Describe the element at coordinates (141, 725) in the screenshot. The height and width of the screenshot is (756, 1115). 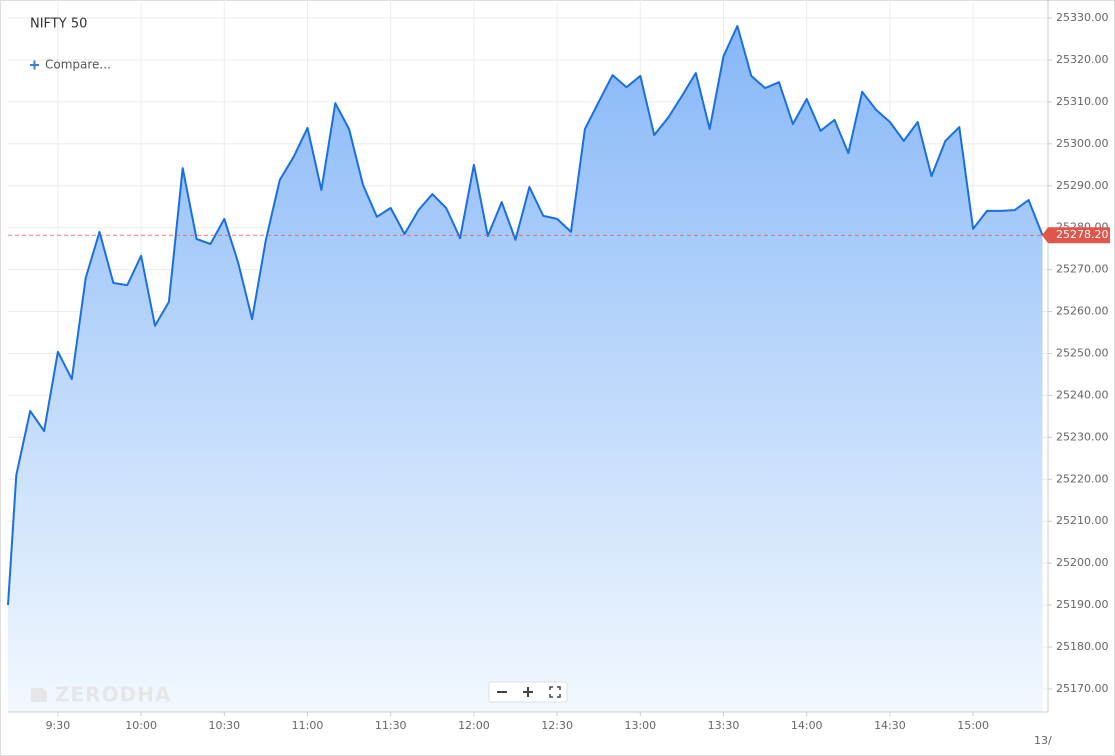
I see `x-tick-label: 10:00` at that location.